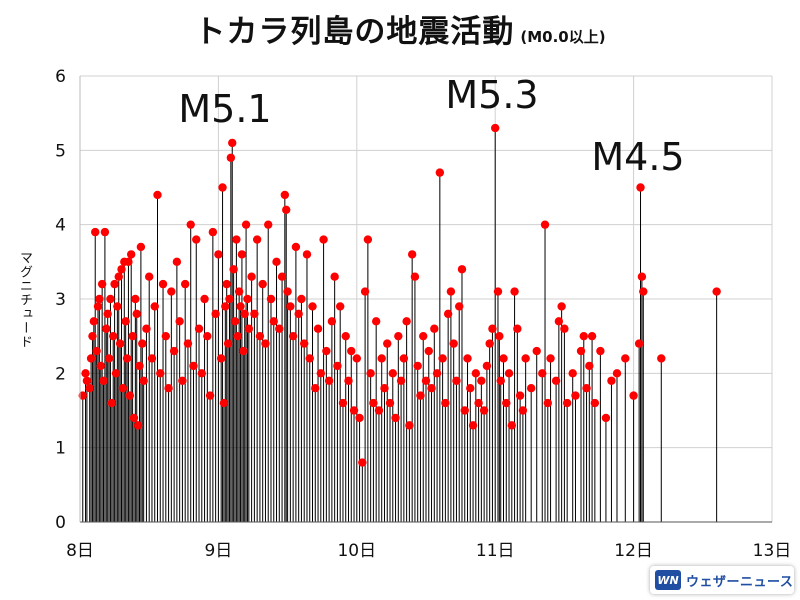  Describe the element at coordinates (668, 580) in the screenshot. I see `wn-logo-icon: WN` at that location.